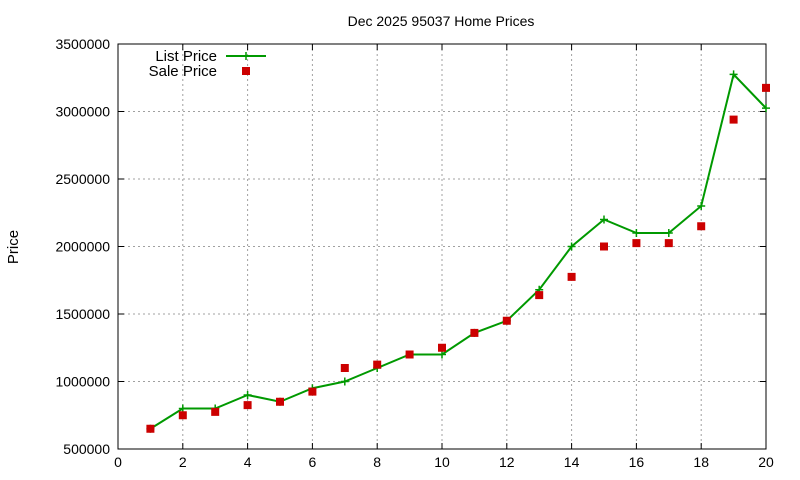 This screenshot has width=800, height=480. What do you see at coordinates (442, 462) in the screenshot?
I see `x-tick-label: 10` at bounding box center [442, 462].